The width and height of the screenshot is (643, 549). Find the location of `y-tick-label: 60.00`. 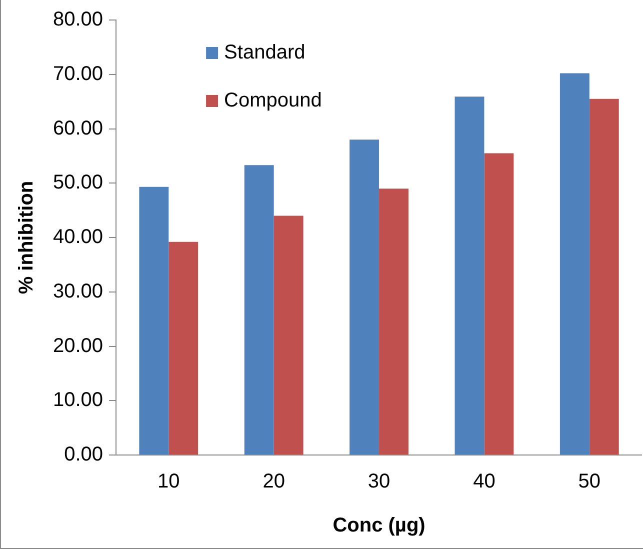

y-tick-label: 60.00 is located at coordinates (78, 128).